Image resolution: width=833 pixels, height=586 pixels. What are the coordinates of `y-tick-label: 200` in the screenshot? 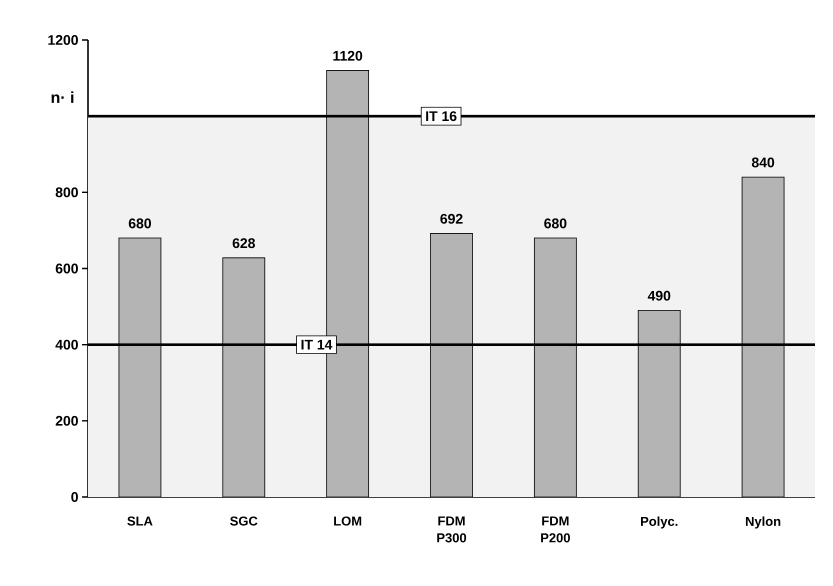 It's located at (67, 421).